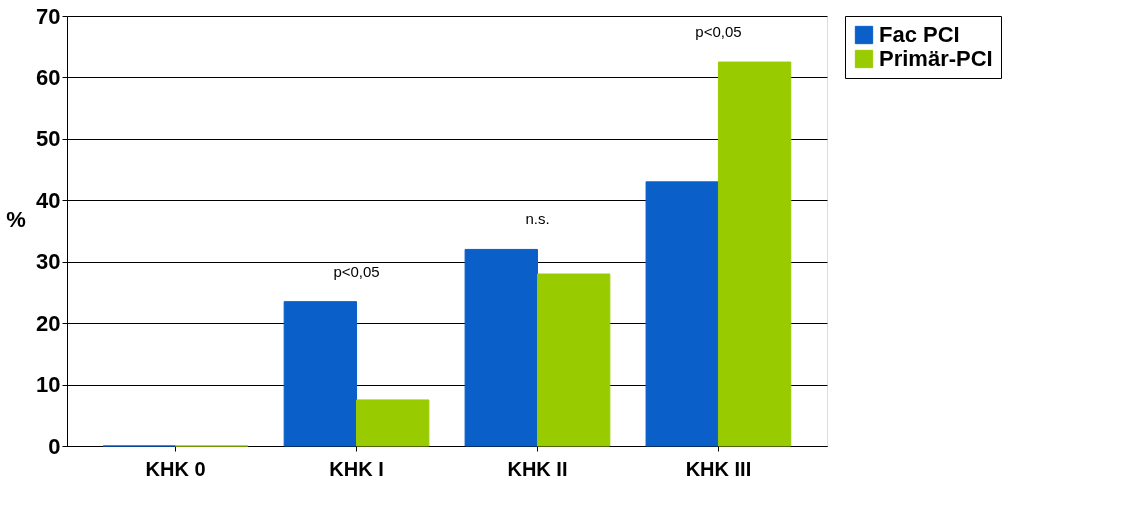 The image size is (1130, 515). What do you see at coordinates (48, 323) in the screenshot?
I see `y-tick-label: 20` at bounding box center [48, 323].